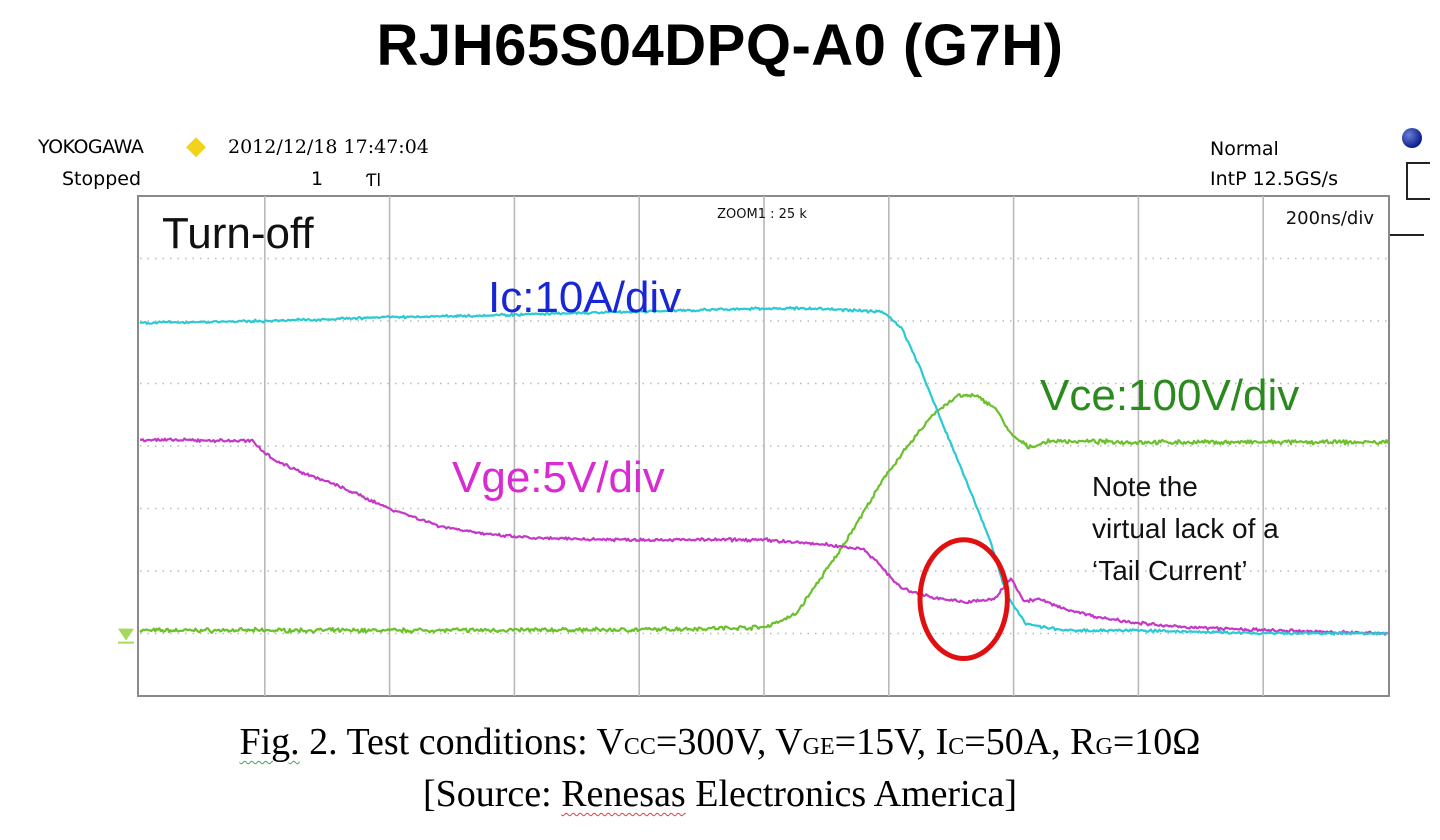  What do you see at coordinates (720, 45) in the screenshot?
I see `page-title: RJH65S04DPQ-A0 (G7H)` at bounding box center [720, 45].